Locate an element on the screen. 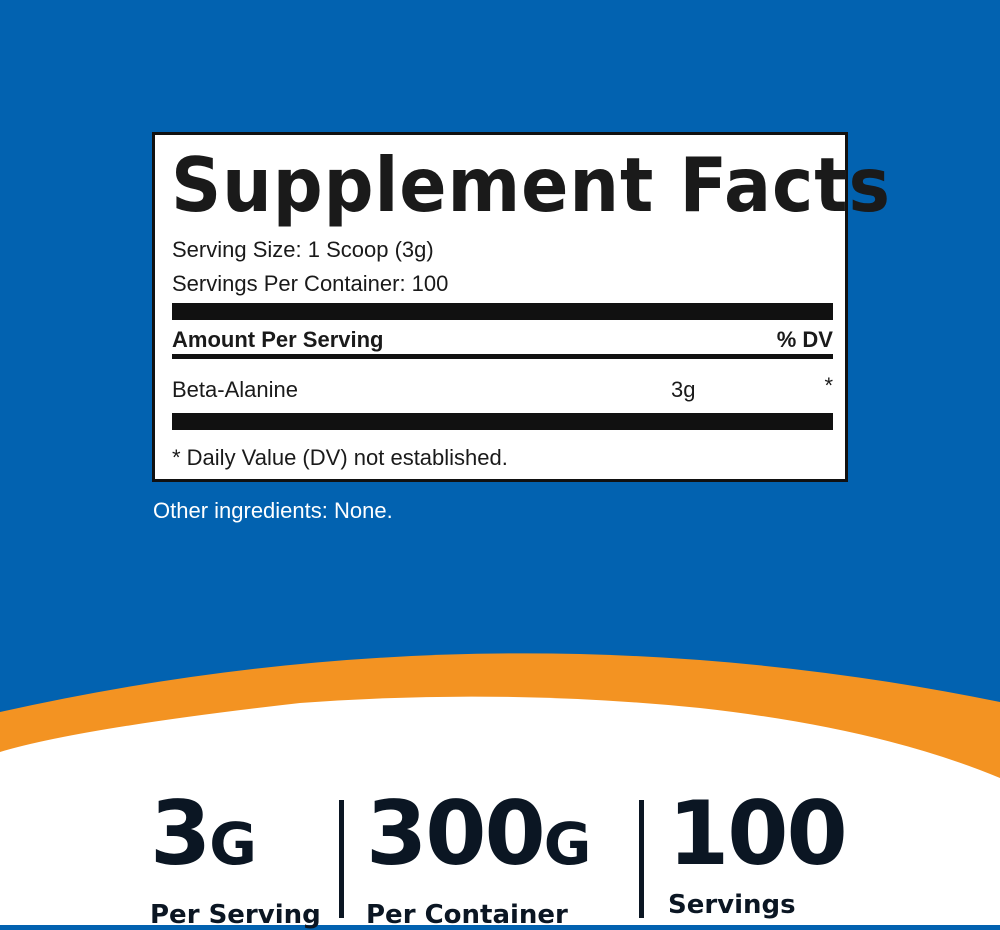 The height and width of the screenshot is (930, 1000). facts-title: Supplement Facts is located at coordinates (531, 185).